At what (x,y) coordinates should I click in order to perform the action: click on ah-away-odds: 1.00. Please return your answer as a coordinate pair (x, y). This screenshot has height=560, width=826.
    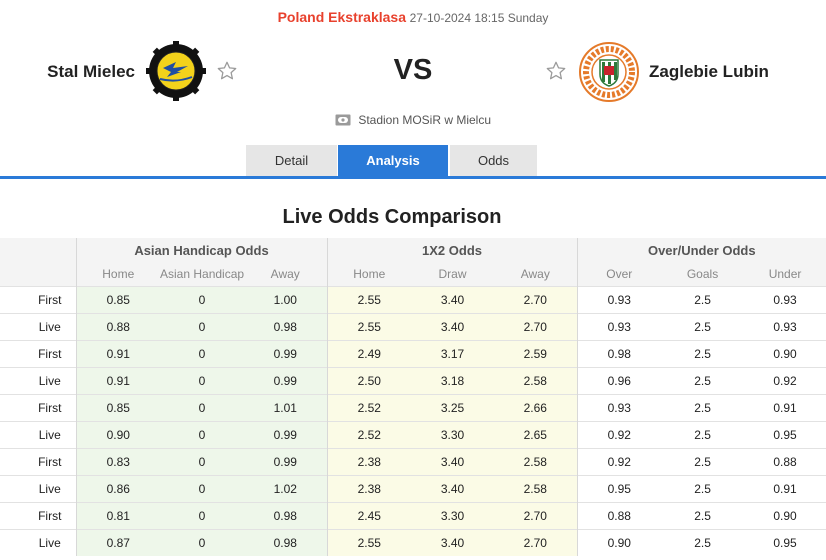
    Looking at the image, I should click on (285, 299).